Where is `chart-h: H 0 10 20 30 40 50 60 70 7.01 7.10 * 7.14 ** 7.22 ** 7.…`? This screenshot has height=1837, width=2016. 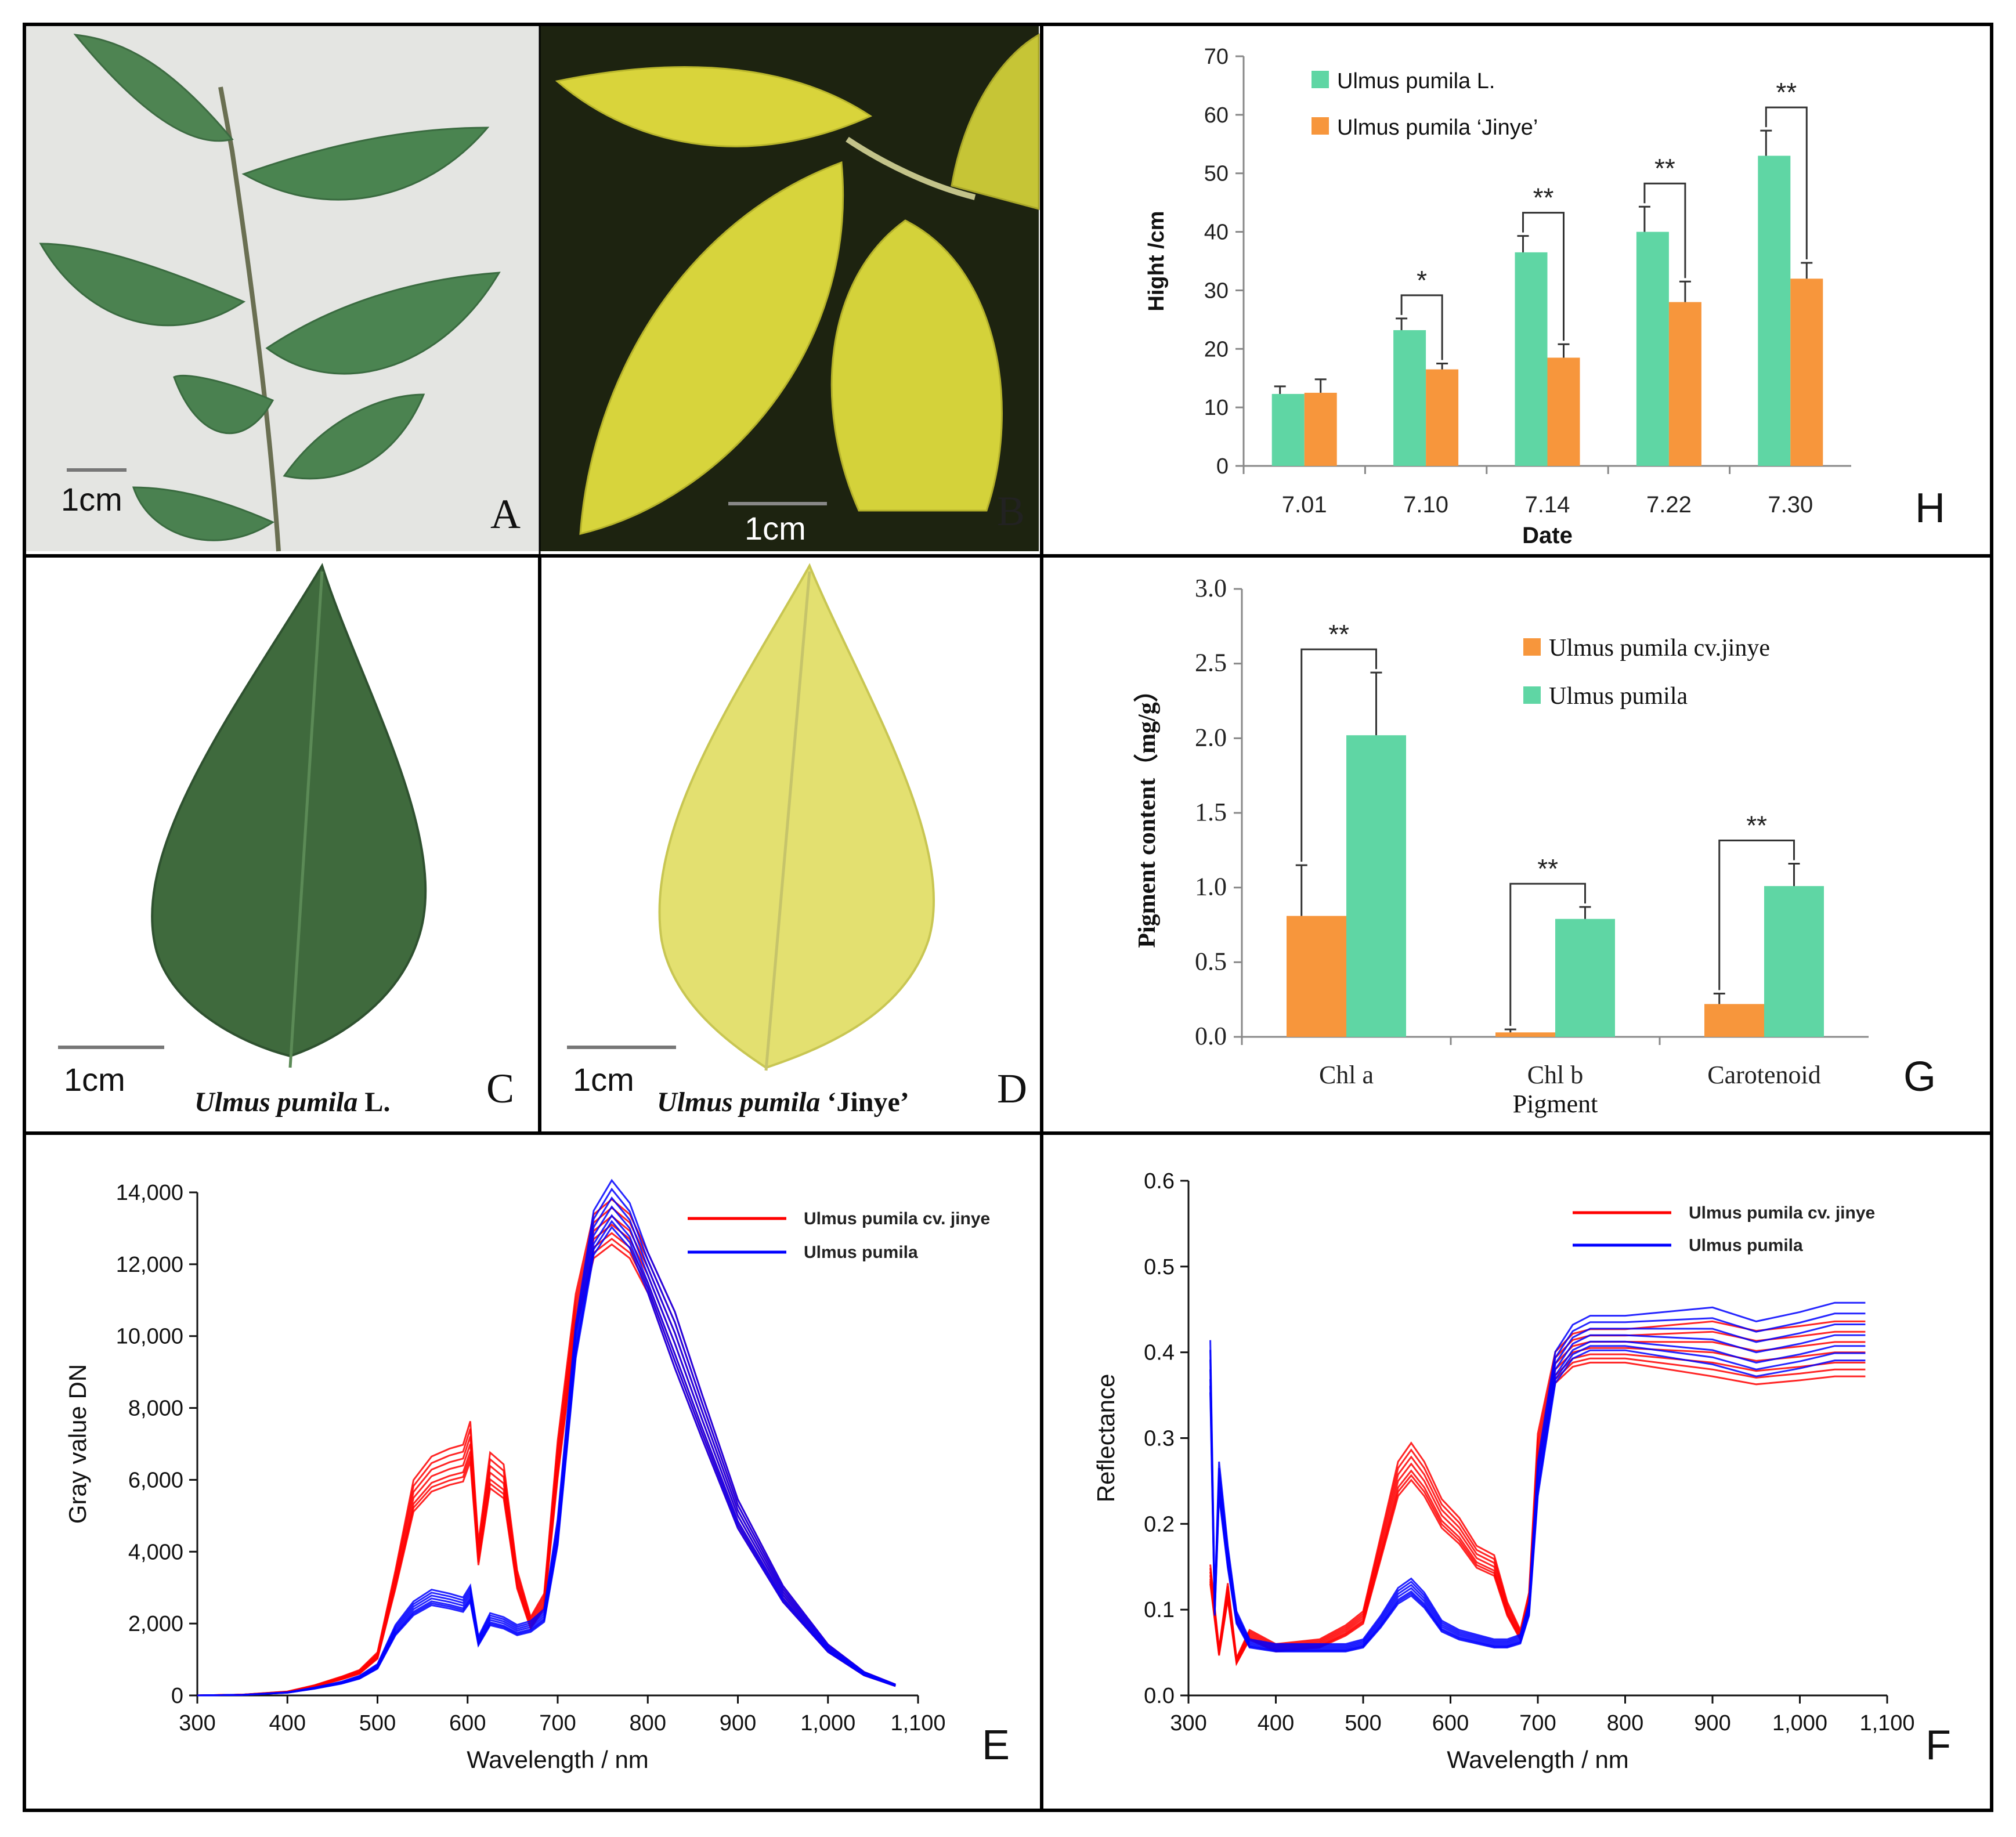 chart-h: H 0 10 20 30 40 50 60 70 7.01 7.10 * 7.14 ** 7.22 ** 7.… is located at coordinates (1544, 296).